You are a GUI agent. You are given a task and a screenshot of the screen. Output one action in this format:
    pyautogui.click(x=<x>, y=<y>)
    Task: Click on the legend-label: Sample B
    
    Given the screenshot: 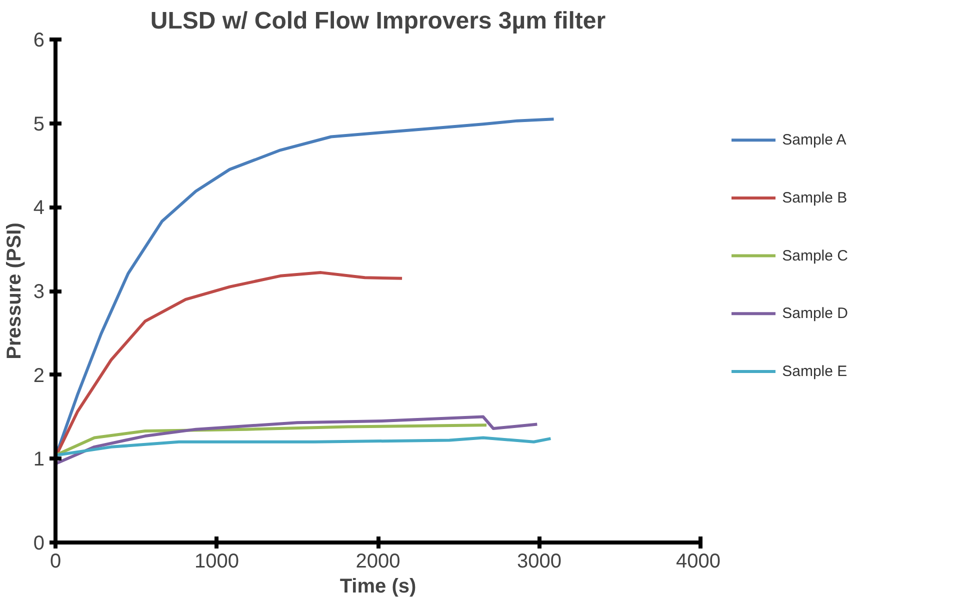 What is the action you would take?
    pyautogui.click(x=815, y=197)
    